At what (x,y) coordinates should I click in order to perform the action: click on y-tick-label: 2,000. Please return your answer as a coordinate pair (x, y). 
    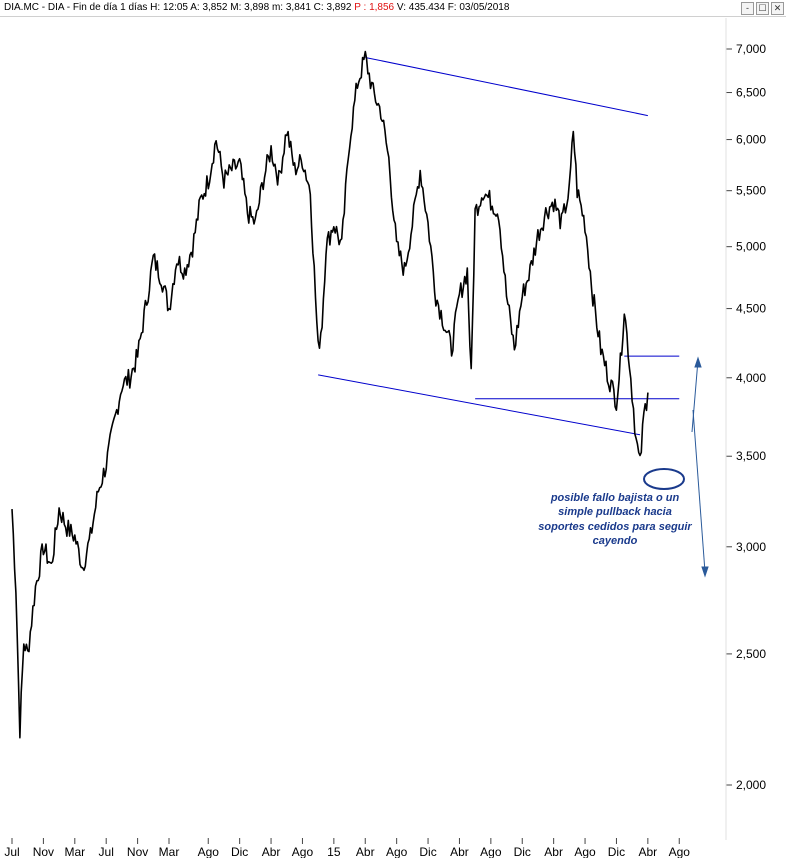
    Looking at the image, I should click on (751, 785).